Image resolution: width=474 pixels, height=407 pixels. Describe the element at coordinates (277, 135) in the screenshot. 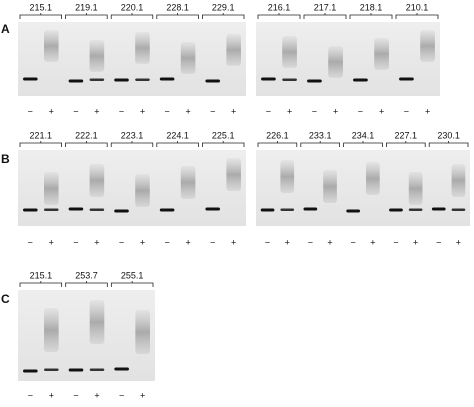

I see `lane-group-label: 226.1` at that location.